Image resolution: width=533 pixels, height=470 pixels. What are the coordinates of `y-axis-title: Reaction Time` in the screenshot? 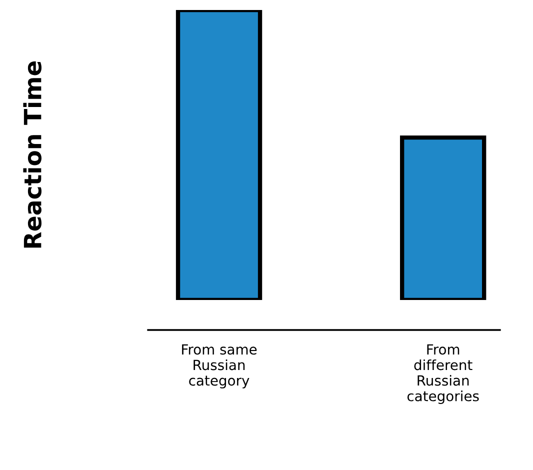 It's located at (32, 154).